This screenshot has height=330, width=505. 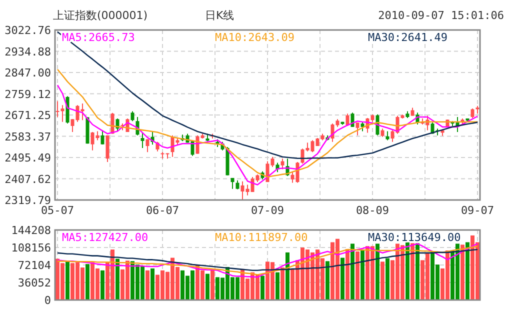 I want to click on y-tick-label: 2495.49, so click(x=27, y=158).